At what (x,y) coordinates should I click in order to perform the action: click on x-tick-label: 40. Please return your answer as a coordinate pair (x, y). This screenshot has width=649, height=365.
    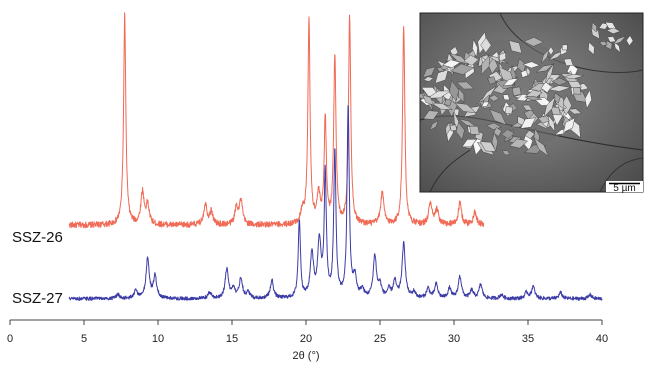
    Looking at the image, I should click on (602, 339).